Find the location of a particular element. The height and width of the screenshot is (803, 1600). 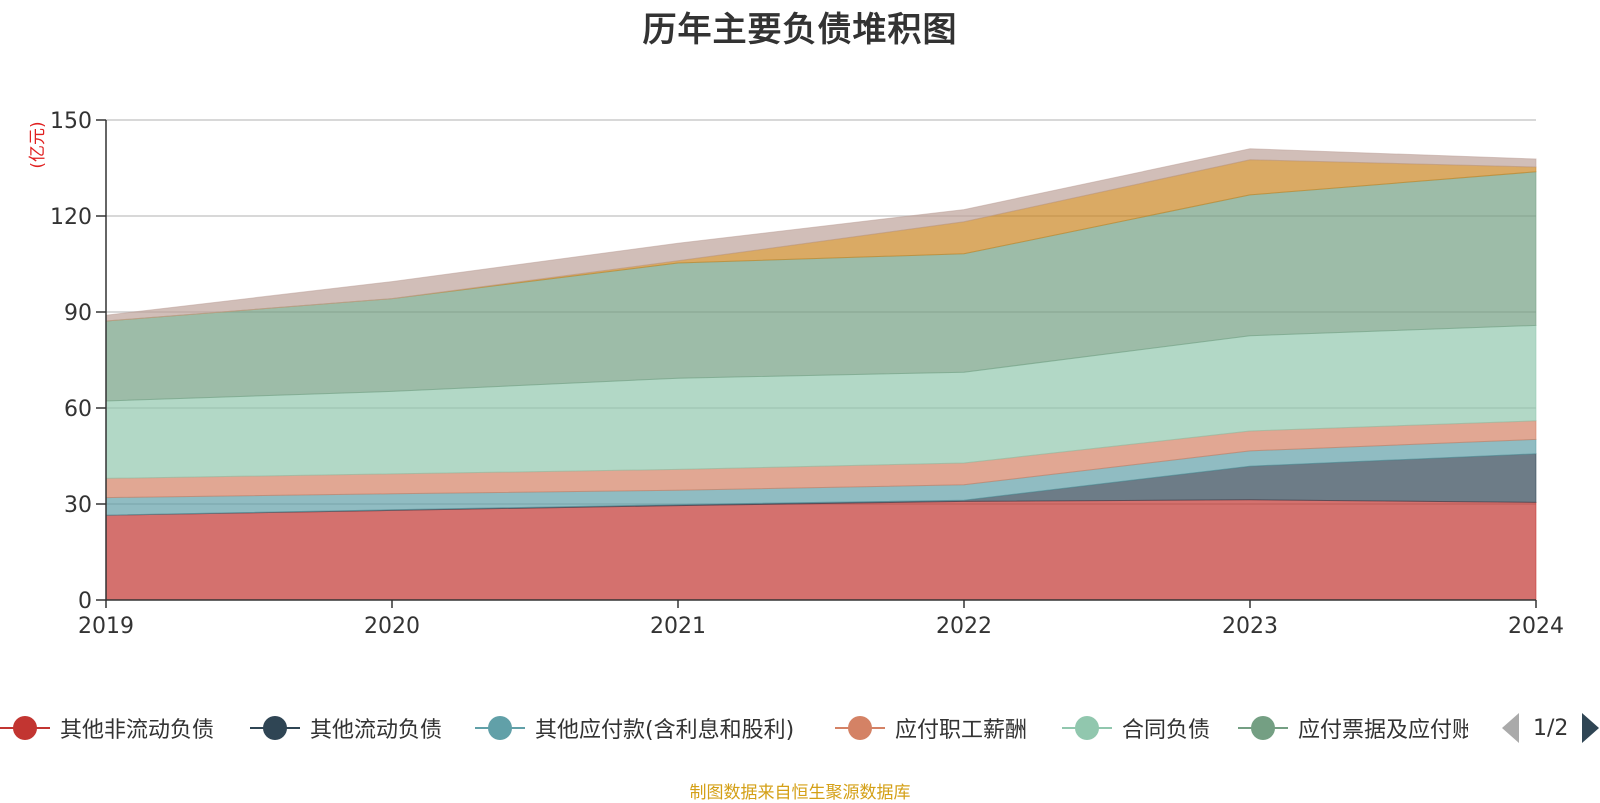

x-tick-label: 2022 is located at coordinates (964, 626).